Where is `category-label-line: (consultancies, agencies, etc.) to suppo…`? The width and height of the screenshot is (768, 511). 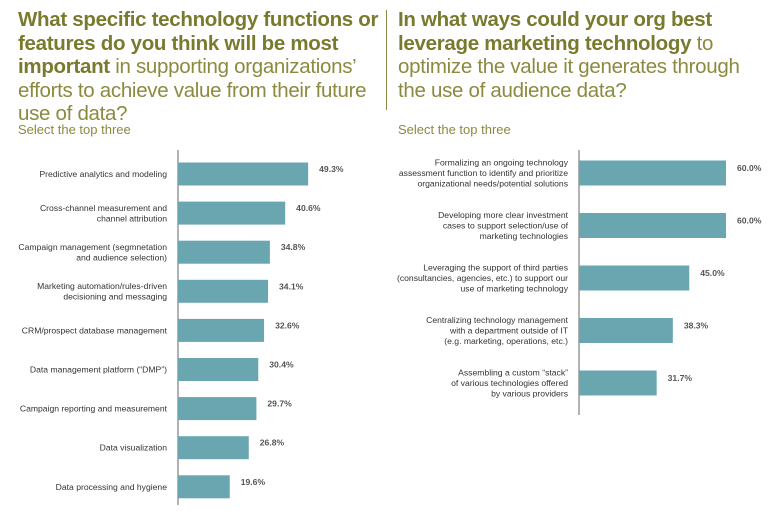 category-label-line: (consultancies, agencies, etc.) to suppo… is located at coordinates (482, 278).